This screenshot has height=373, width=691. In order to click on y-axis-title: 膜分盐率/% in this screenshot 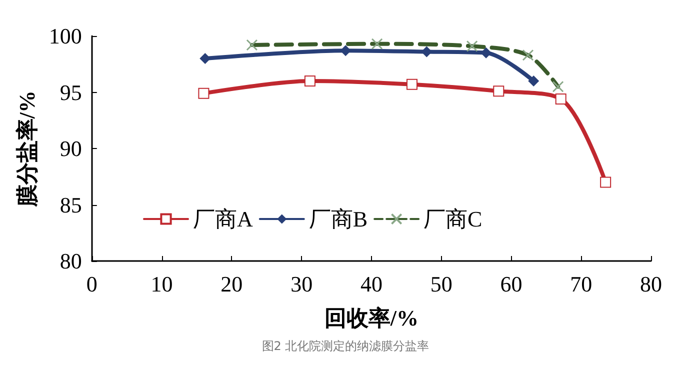, I will do `click(27, 149)`.